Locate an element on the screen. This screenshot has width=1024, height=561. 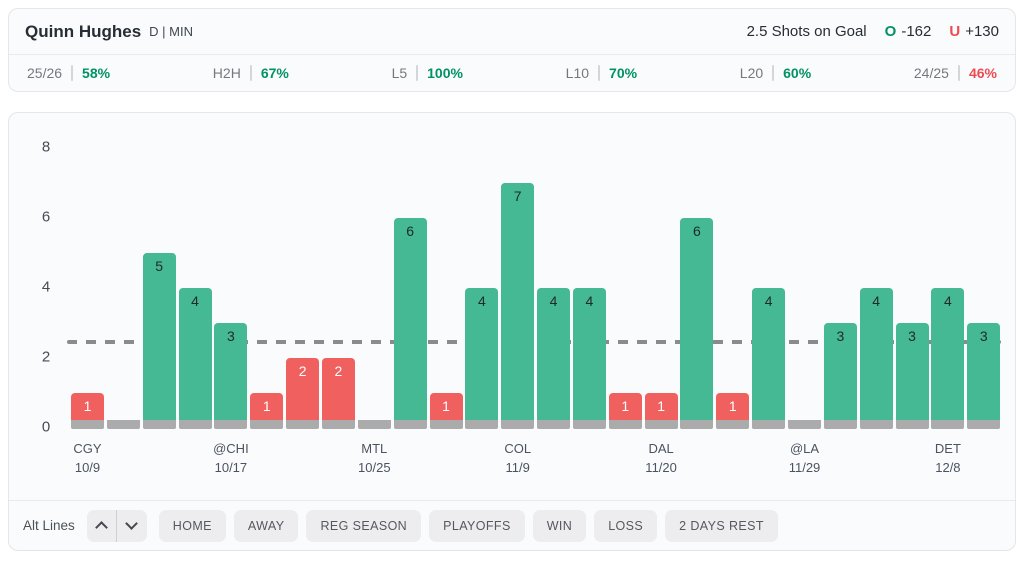
under-indicator: U is located at coordinates (955, 31).